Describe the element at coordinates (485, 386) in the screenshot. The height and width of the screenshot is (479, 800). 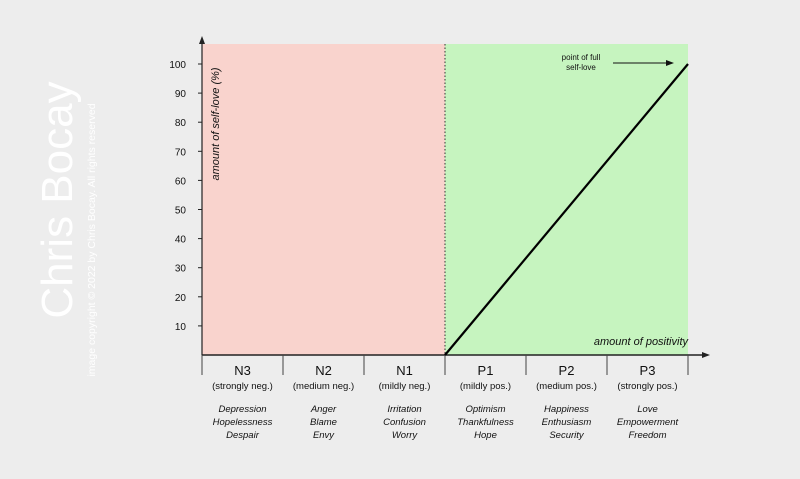
I see `category-desc: (mildly pos.)` at that location.